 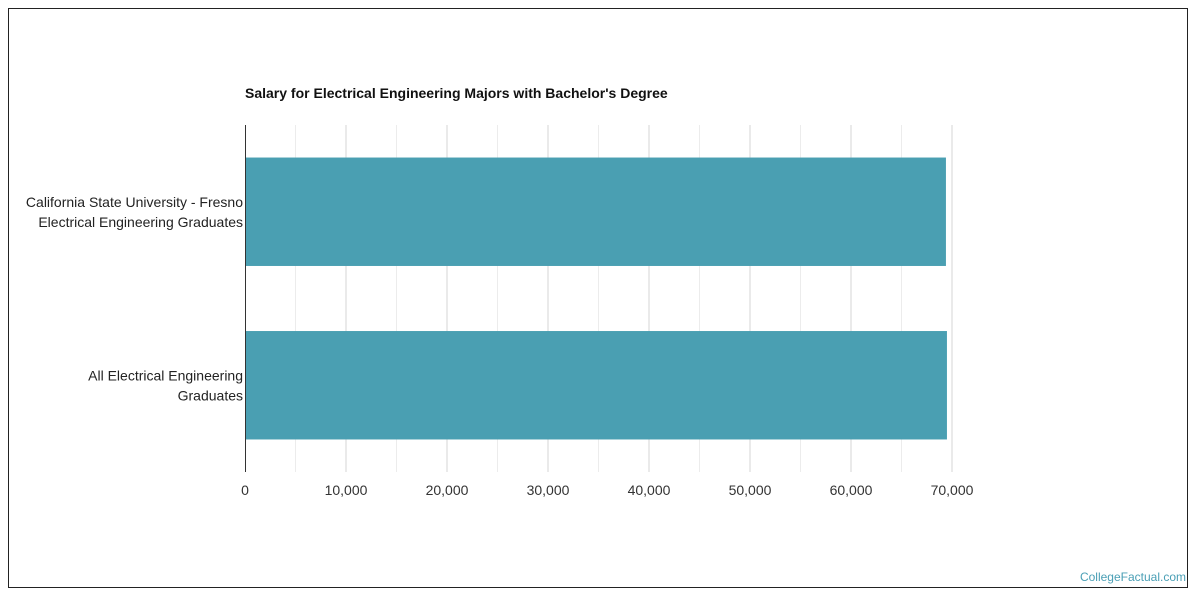 I want to click on x-tick-label: 60,000, so click(x=851, y=490).